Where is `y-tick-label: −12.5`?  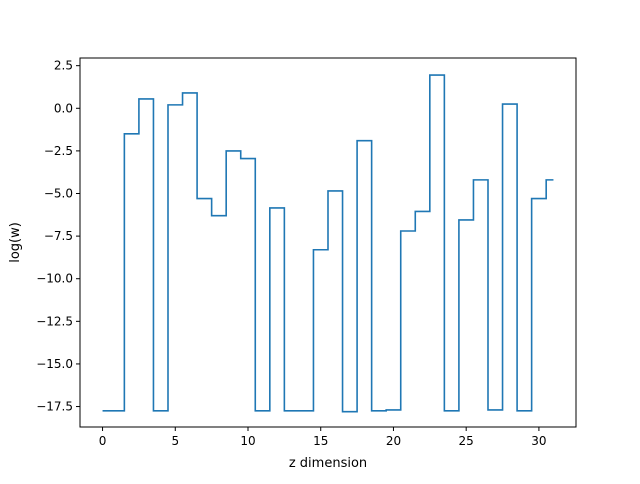
y-tick-label: −12.5 is located at coordinates (54, 321).